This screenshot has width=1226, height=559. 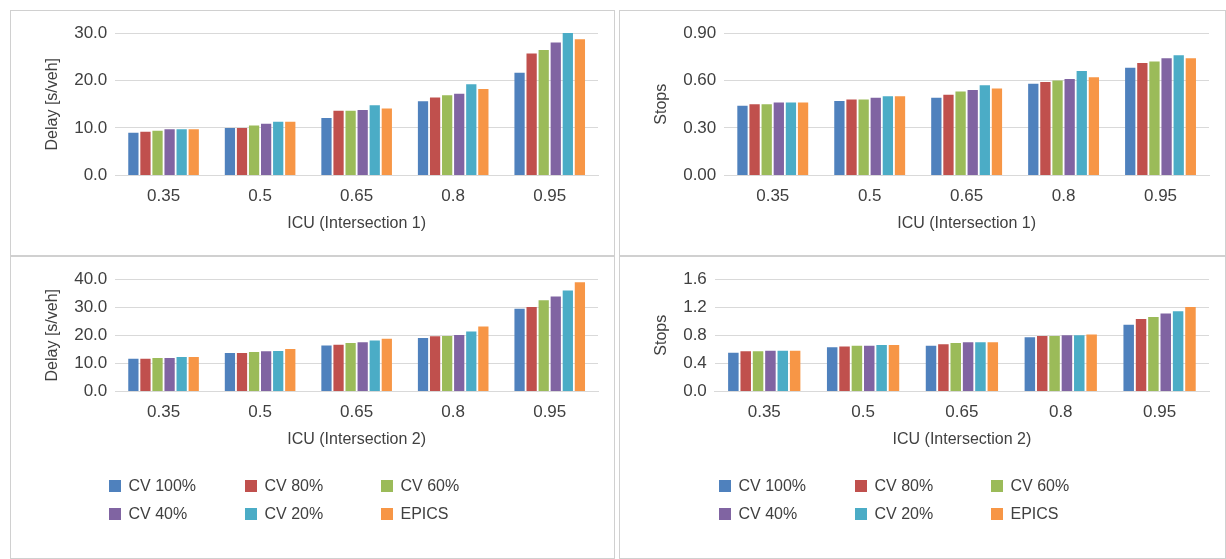 I want to click on y-tick-label: 1.6, so click(x=695, y=278).